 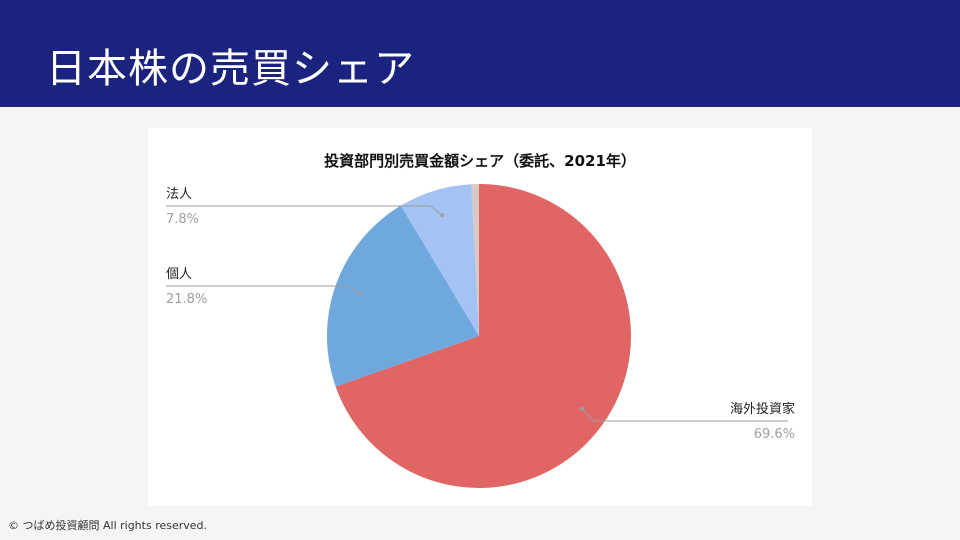 I want to click on slice-value-2: 7.8%, so click(x=182, y=219).